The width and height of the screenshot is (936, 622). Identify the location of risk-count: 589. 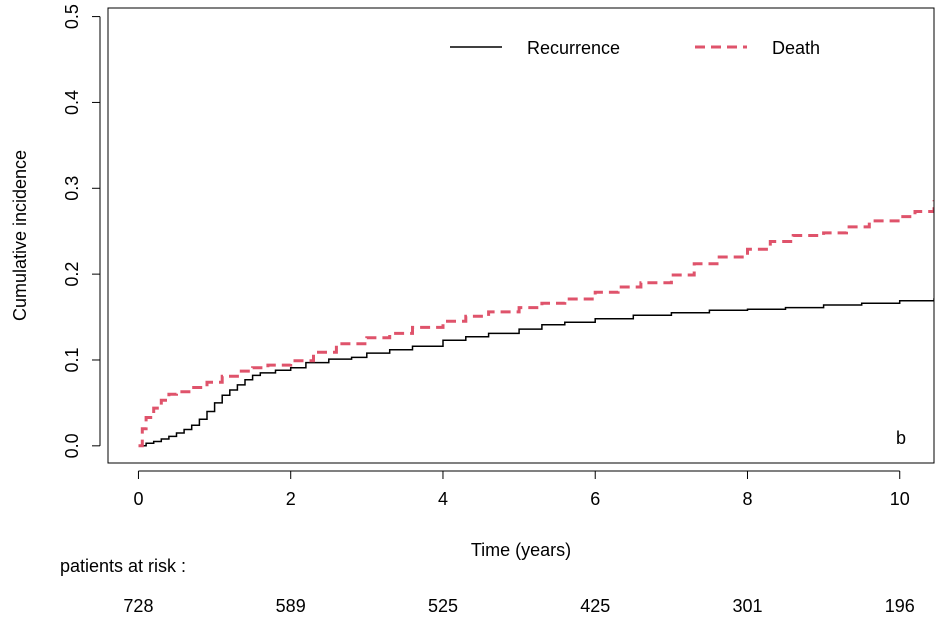
(291, 606).